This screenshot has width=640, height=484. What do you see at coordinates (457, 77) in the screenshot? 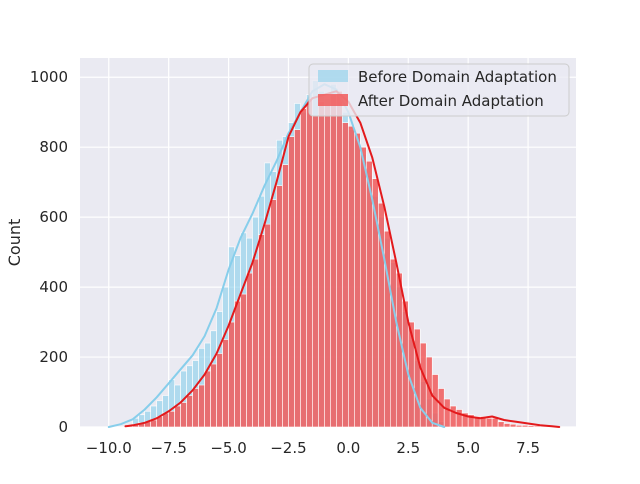
I see `legend-label-before: Before Domain Adaptation` at bounding box center [457, 77].